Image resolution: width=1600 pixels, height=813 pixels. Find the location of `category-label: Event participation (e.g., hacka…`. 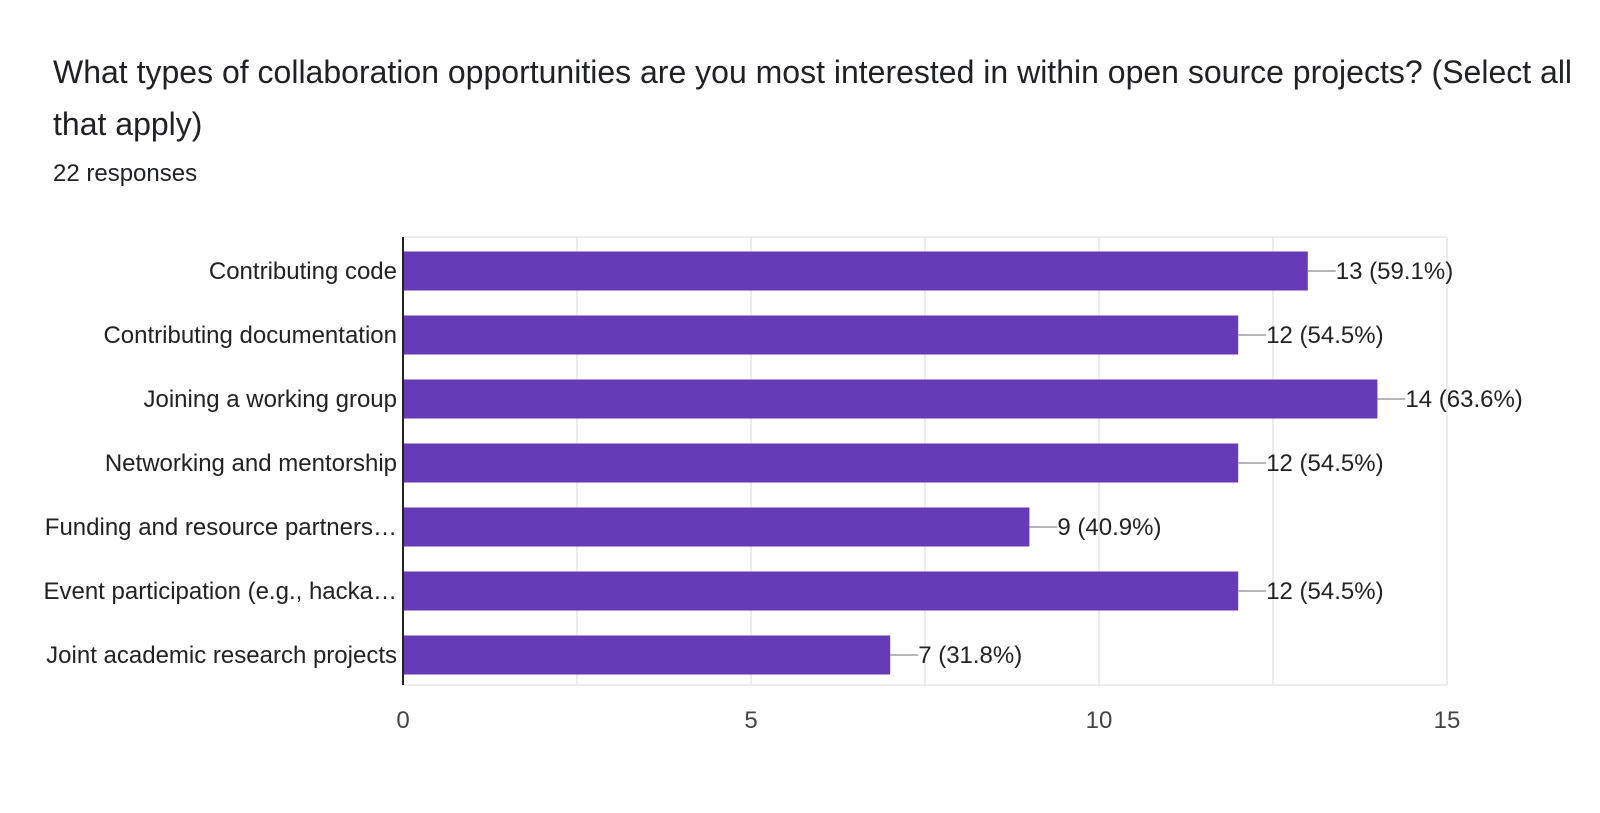

category-label: Event participation (e.g., hacka… is located at coordinates (220, 591).